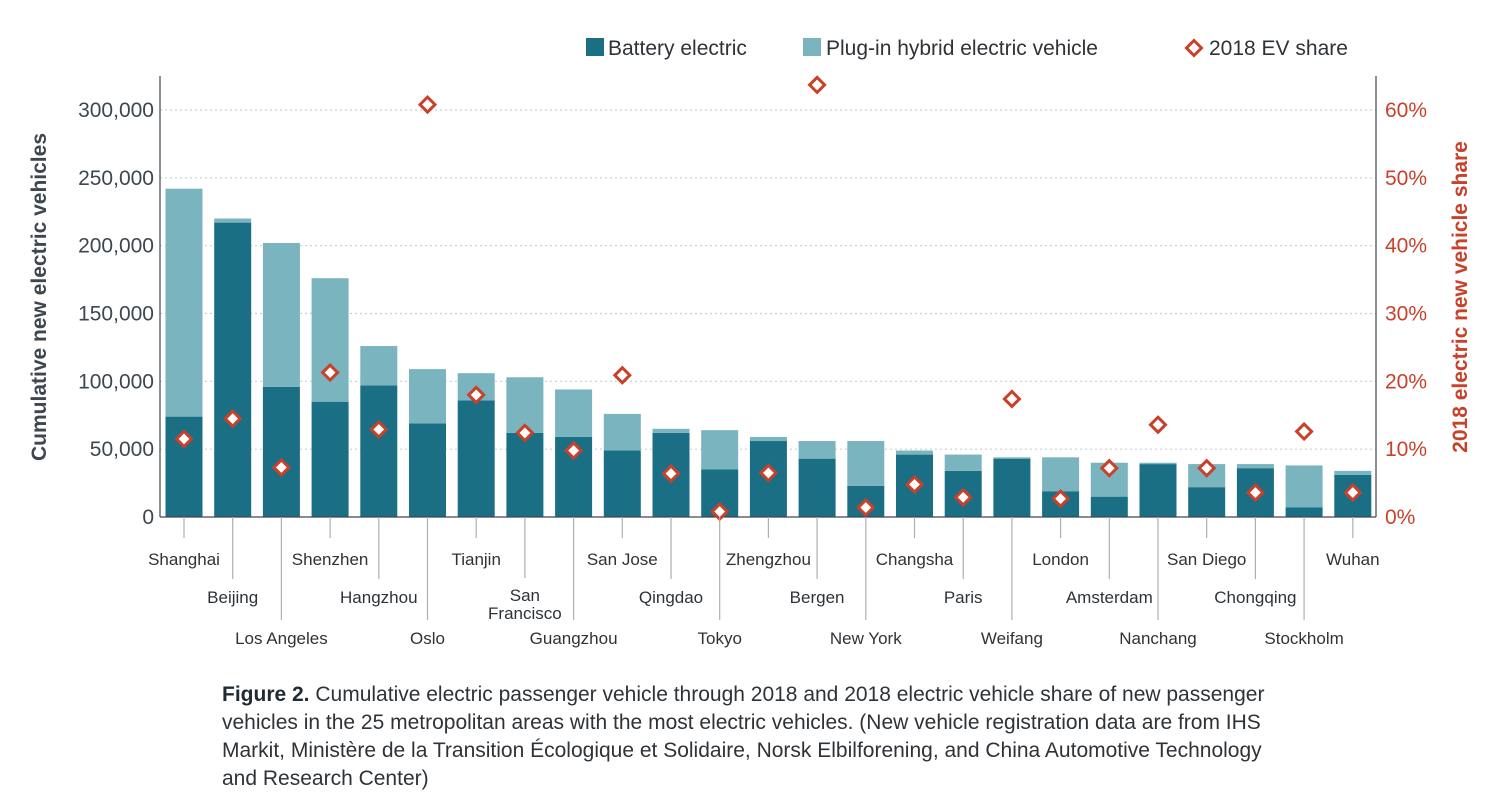  I want to click on legend-marker-ev-share, so click(1194, 48).